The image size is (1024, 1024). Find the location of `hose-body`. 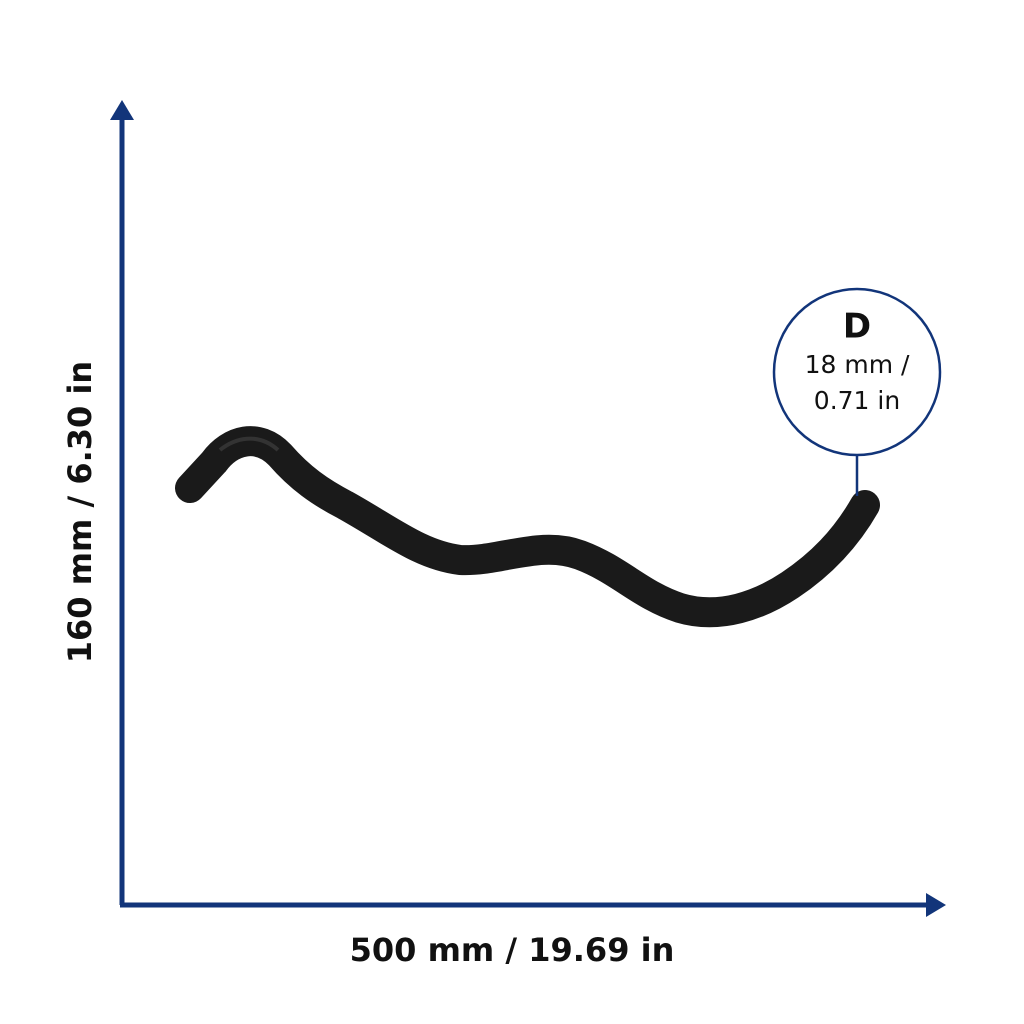

hose-body is located at coordinates (527, 527).